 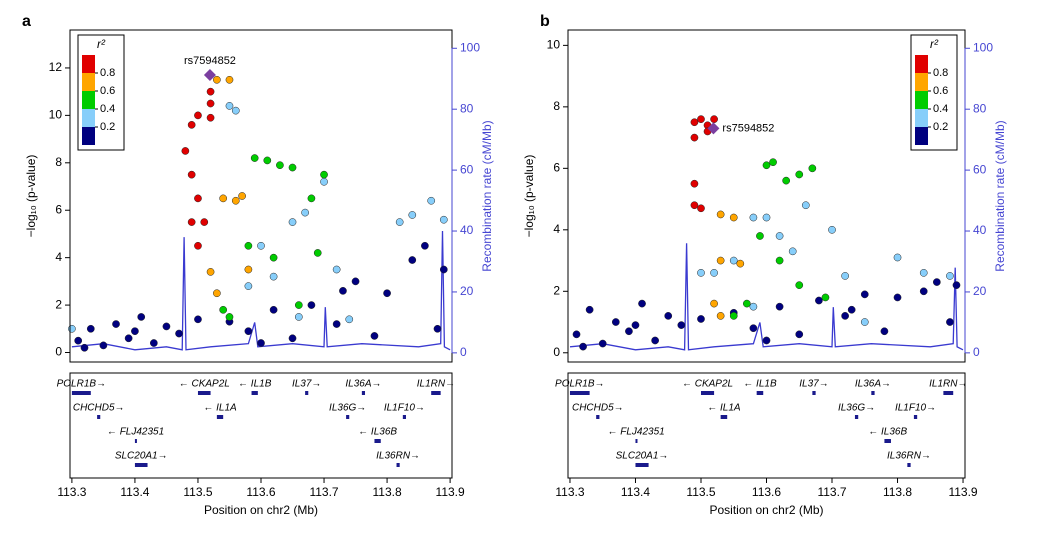 What do you see at coordinates (209, 75) in the screenshot?
I see `lead-snp` at bounding box center [209, 75].